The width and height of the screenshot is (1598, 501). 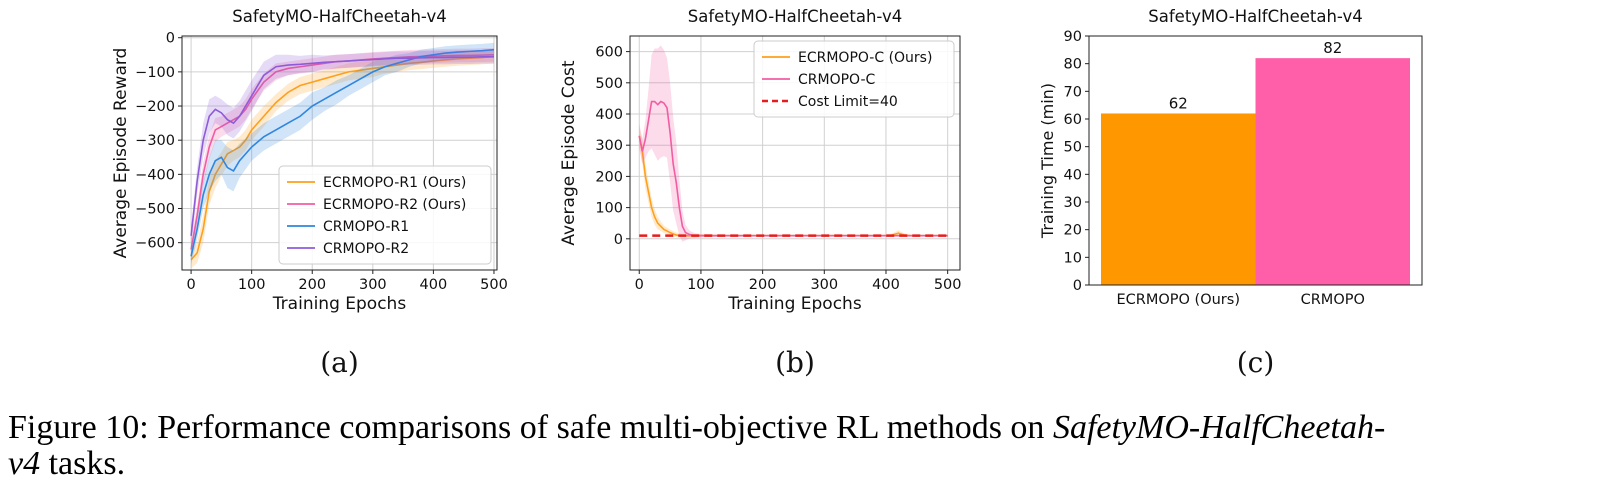 I want to click on panel2-ytick-label-5: 50, so click(x=1073, y=148).